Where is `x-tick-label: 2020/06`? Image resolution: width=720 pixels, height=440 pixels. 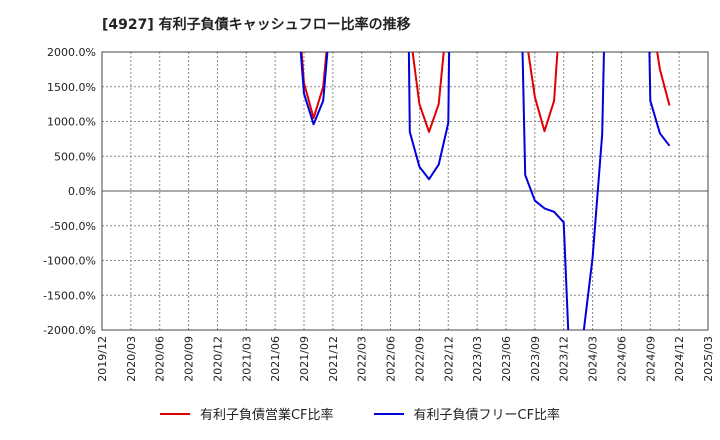 x-tick-label: 2020/06 is located at coordinates (160, 359).